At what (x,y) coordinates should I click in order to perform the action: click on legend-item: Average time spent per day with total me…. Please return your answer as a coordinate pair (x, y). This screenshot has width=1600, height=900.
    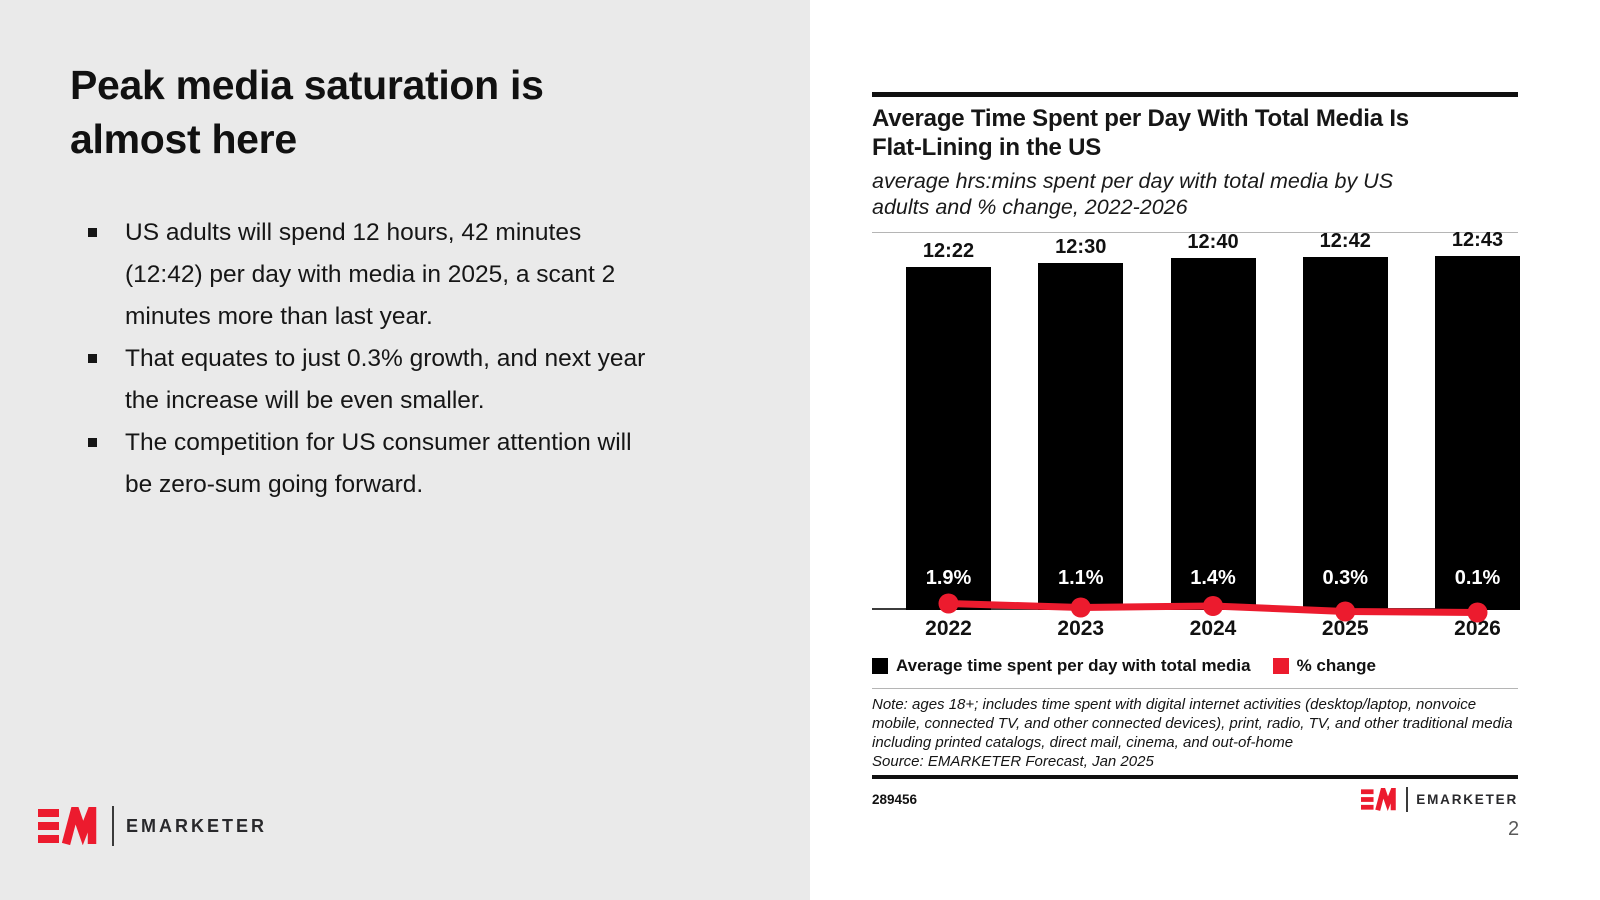
    Looking at the image, I should click on (1061, 666).